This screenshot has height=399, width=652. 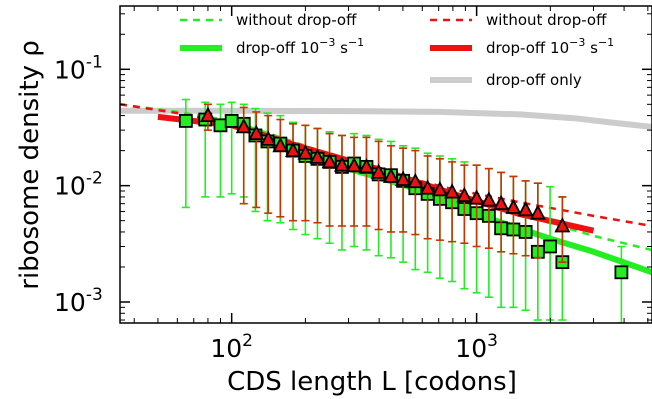 I want to click on y-tick-label: 10⁻¹, so click(x=78, y=68).